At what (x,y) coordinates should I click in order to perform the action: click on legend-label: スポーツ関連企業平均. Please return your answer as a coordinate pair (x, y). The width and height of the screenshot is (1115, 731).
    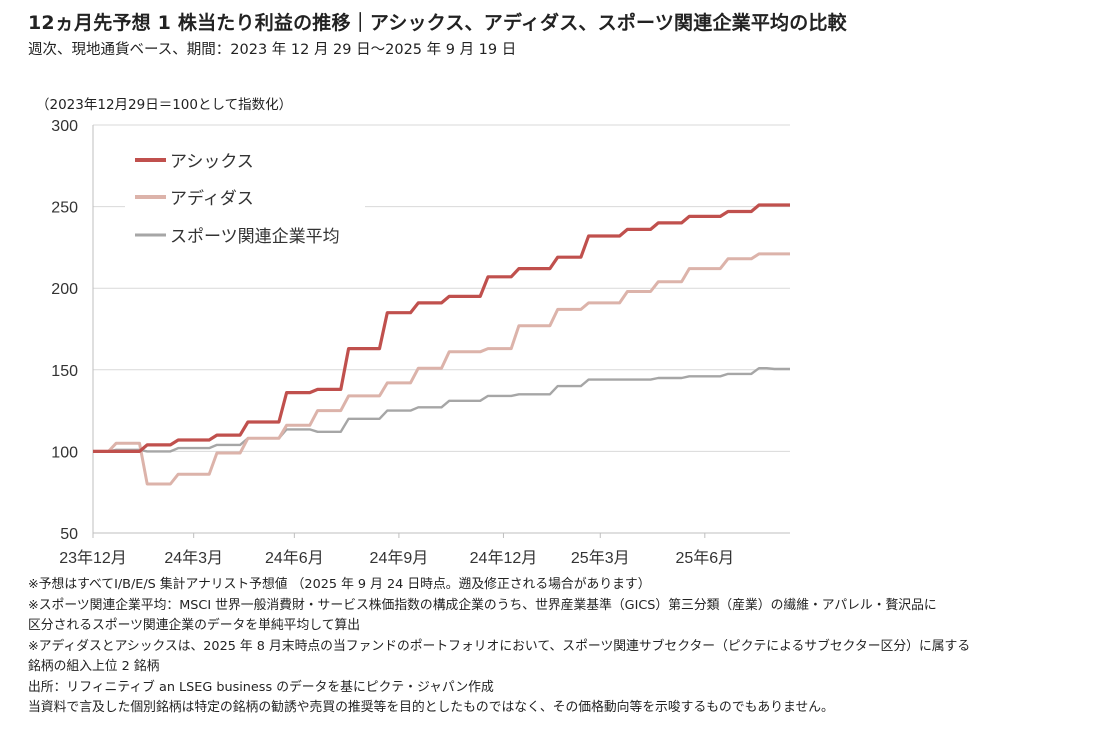
    Looking at the image, I should click on (255, 237).